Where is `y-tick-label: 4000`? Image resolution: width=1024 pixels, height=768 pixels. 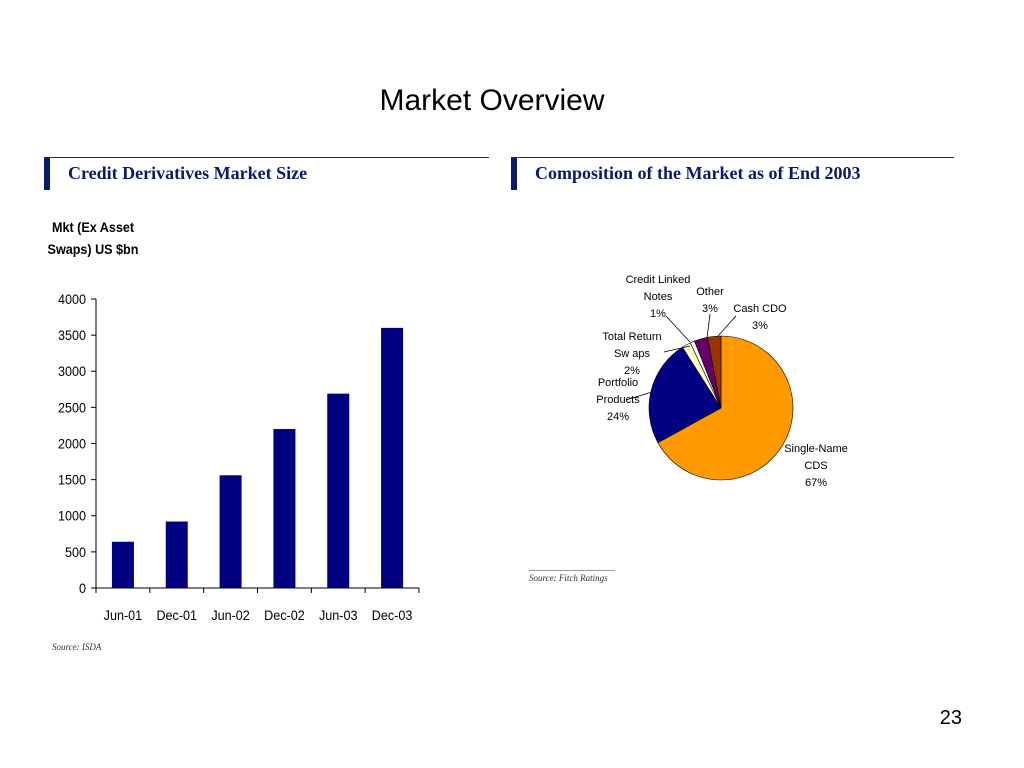
y-tick-label: 4000 is located at coordinates (72, 299).